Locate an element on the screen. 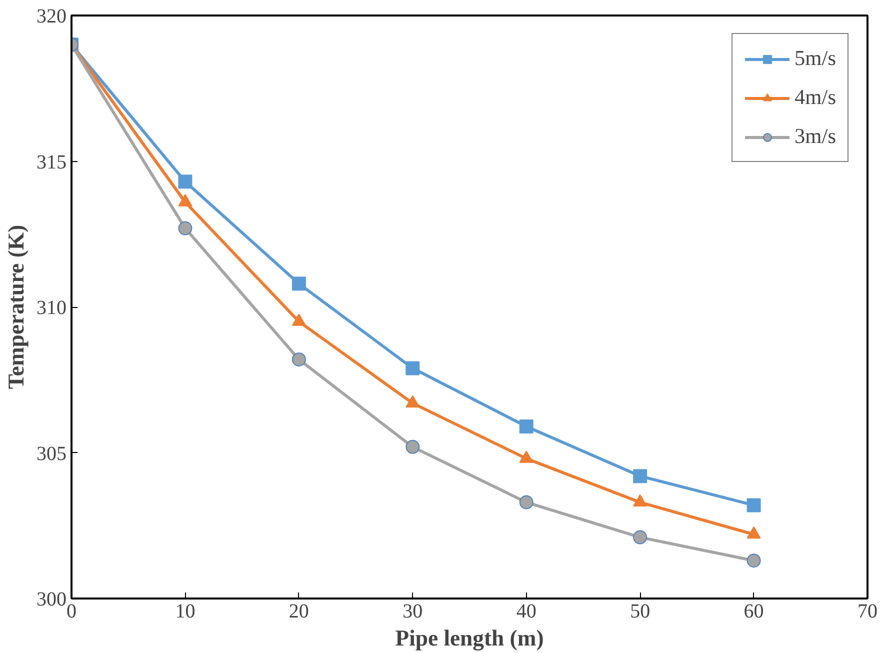 This screenshot has width=882, height=653. y-tick-label: 310 is located at coordinates (51, 308).